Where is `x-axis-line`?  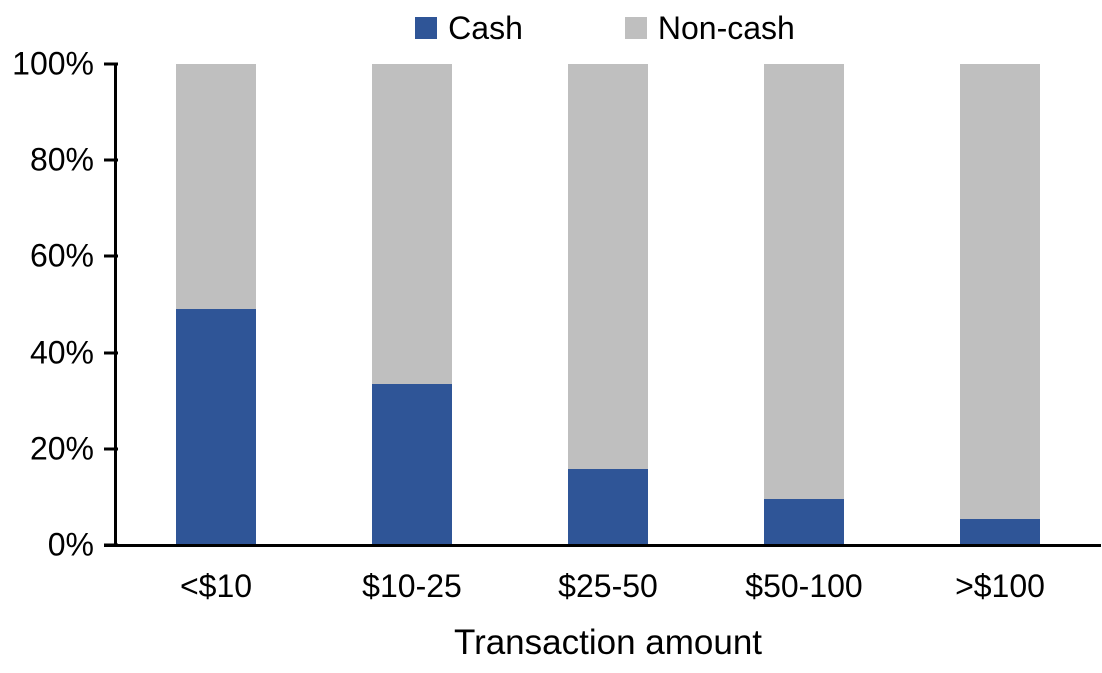
x-axis-line is located at coordinates (602, 545).